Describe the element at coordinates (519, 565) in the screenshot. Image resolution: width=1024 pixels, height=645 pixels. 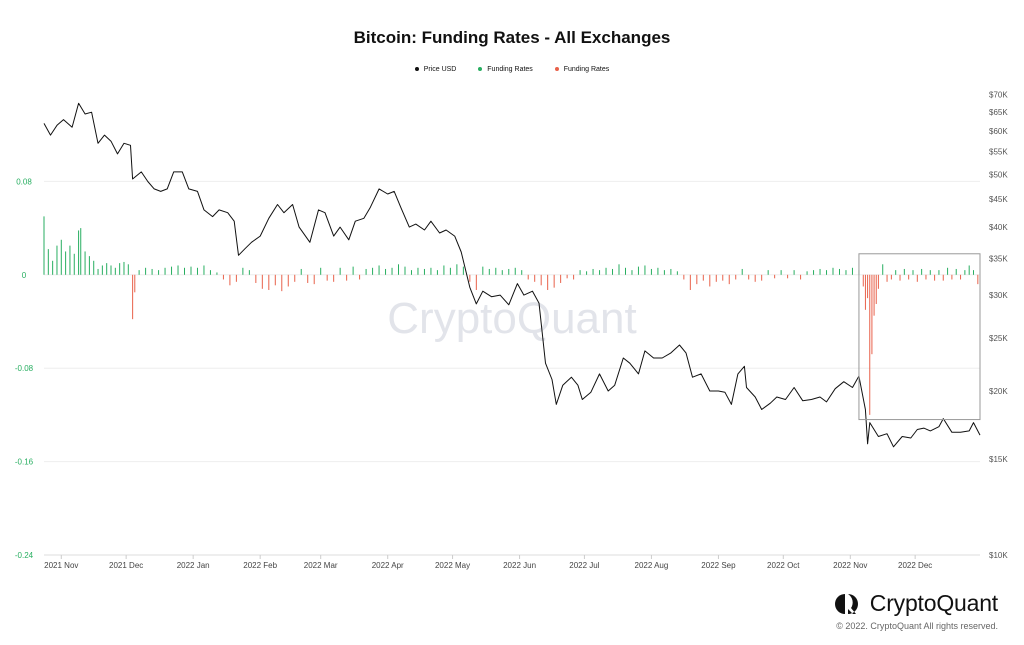
I see `x-axis-tick-label: 2022 Jun` at that location.